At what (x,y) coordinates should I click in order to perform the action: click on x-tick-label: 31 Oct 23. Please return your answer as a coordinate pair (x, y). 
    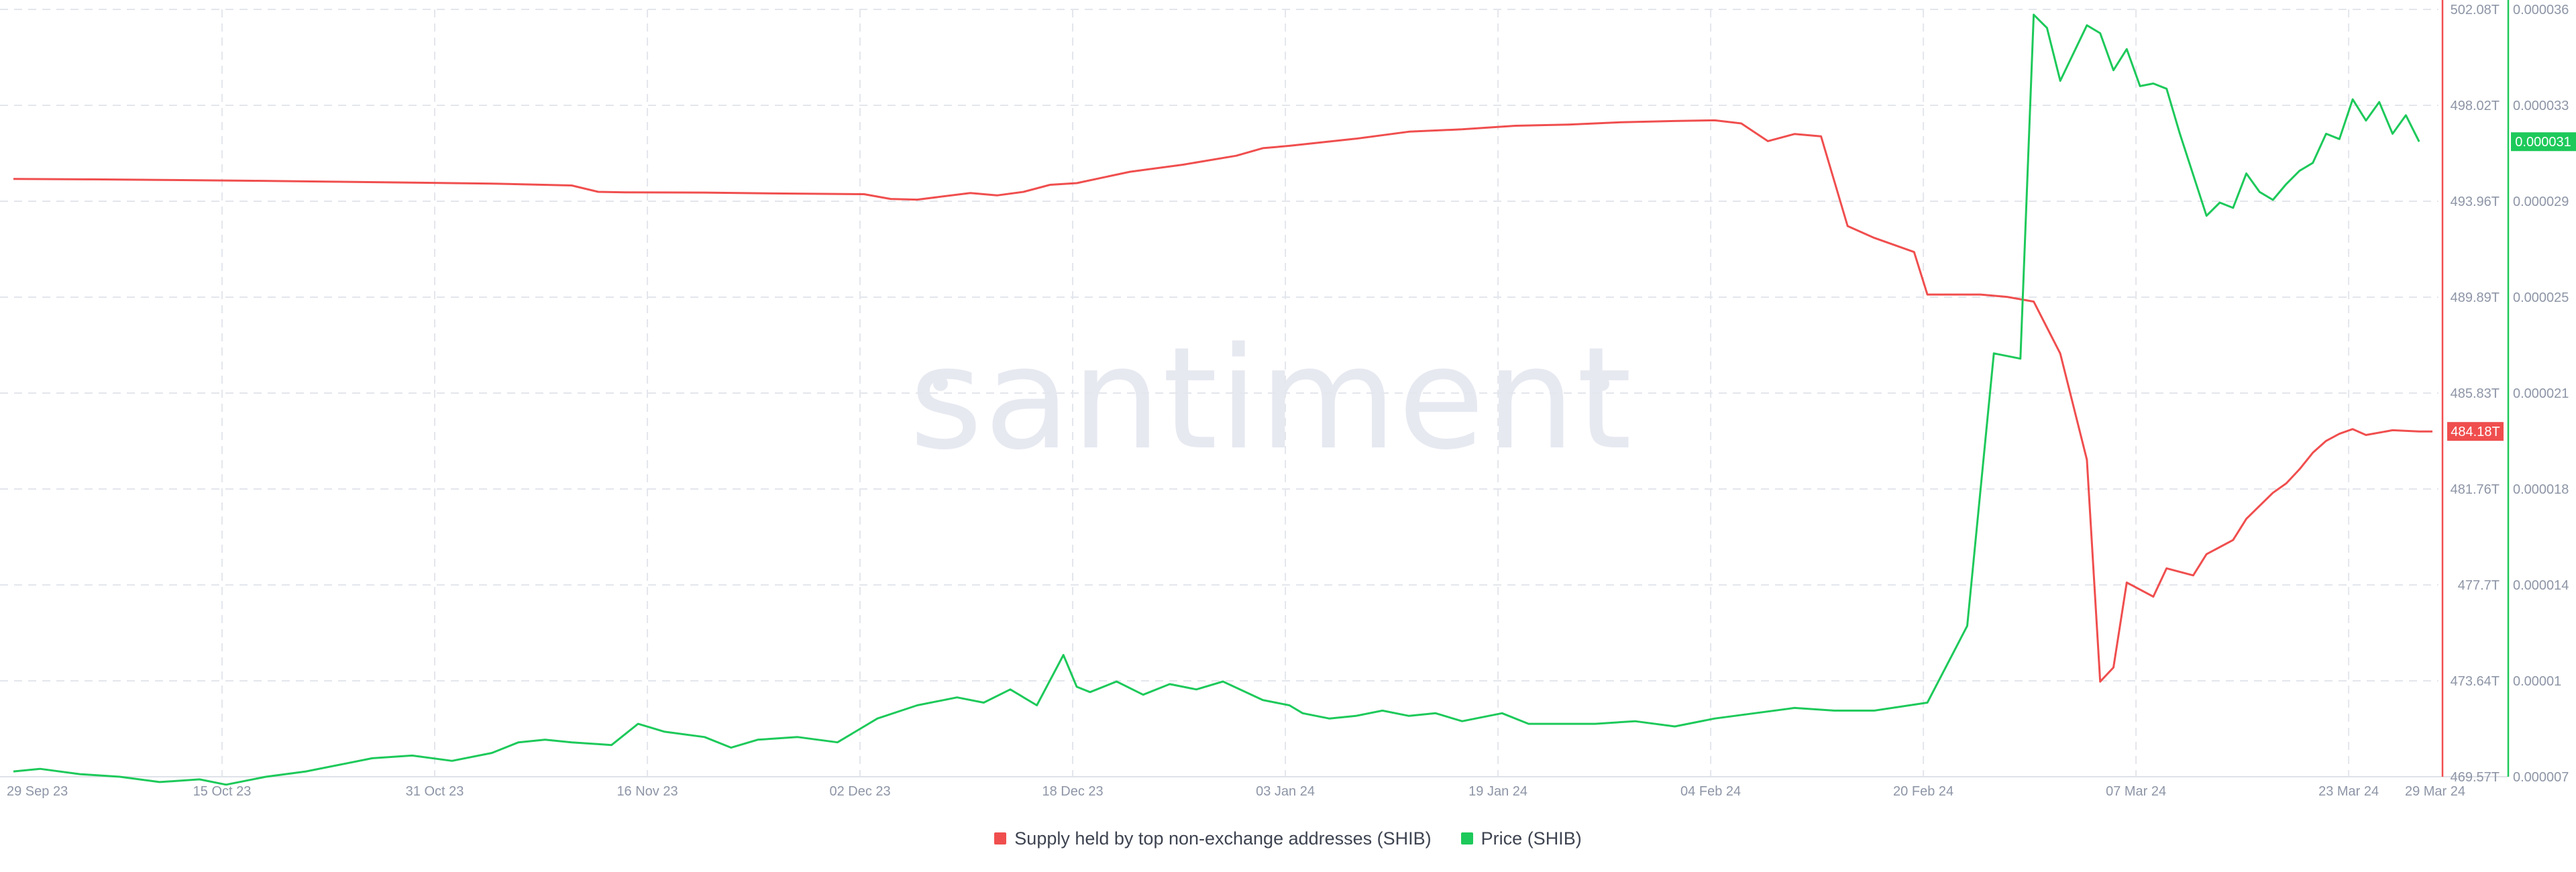
    Looking at the image, I should click on (435, 791).